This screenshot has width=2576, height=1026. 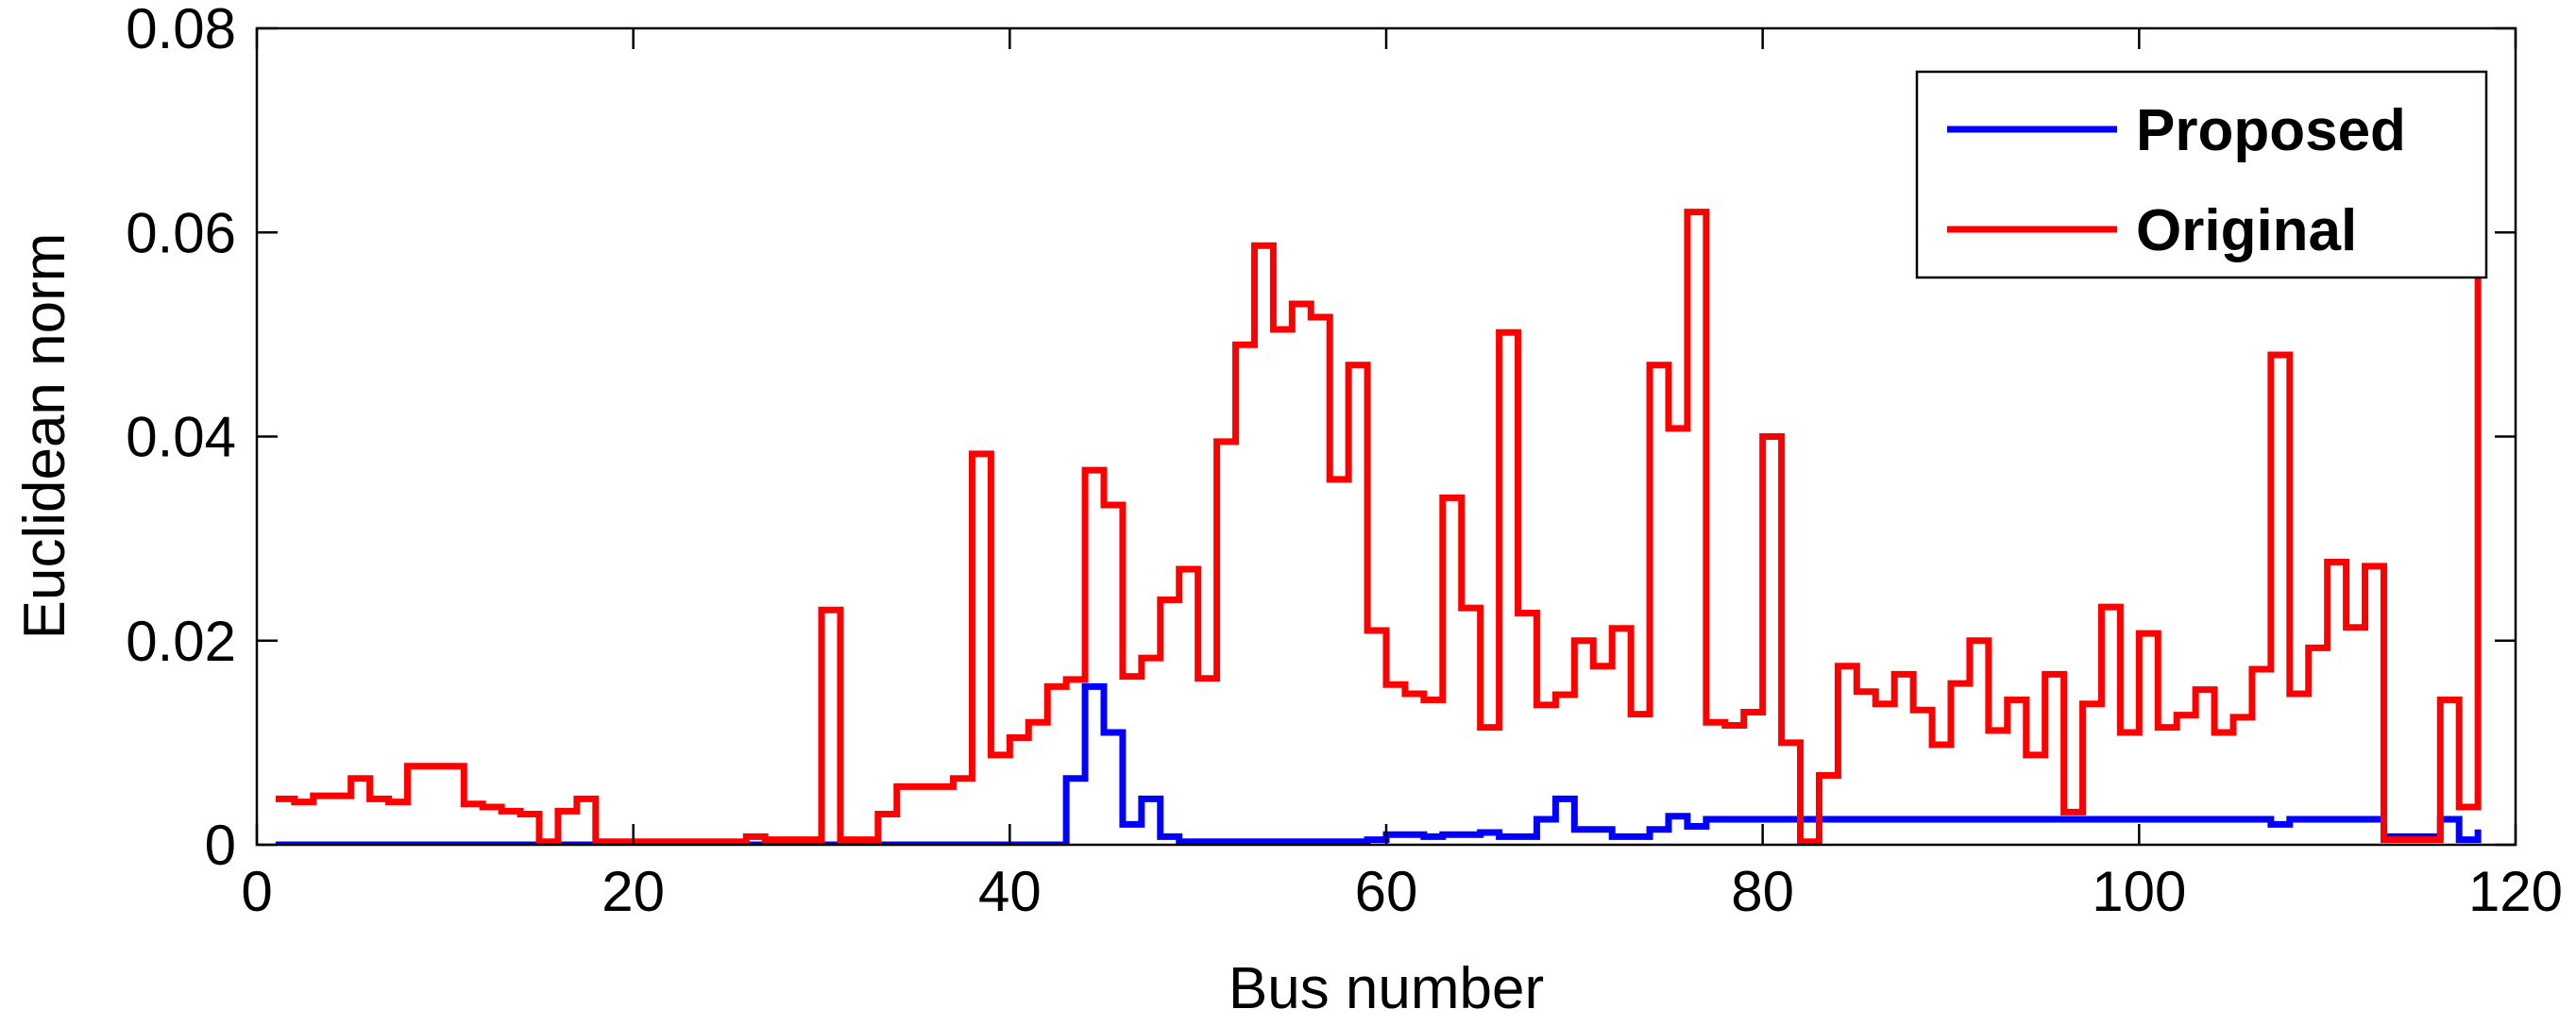 I want to click on legend-label-proposed: Proposed, so click(x=2271, y=130).